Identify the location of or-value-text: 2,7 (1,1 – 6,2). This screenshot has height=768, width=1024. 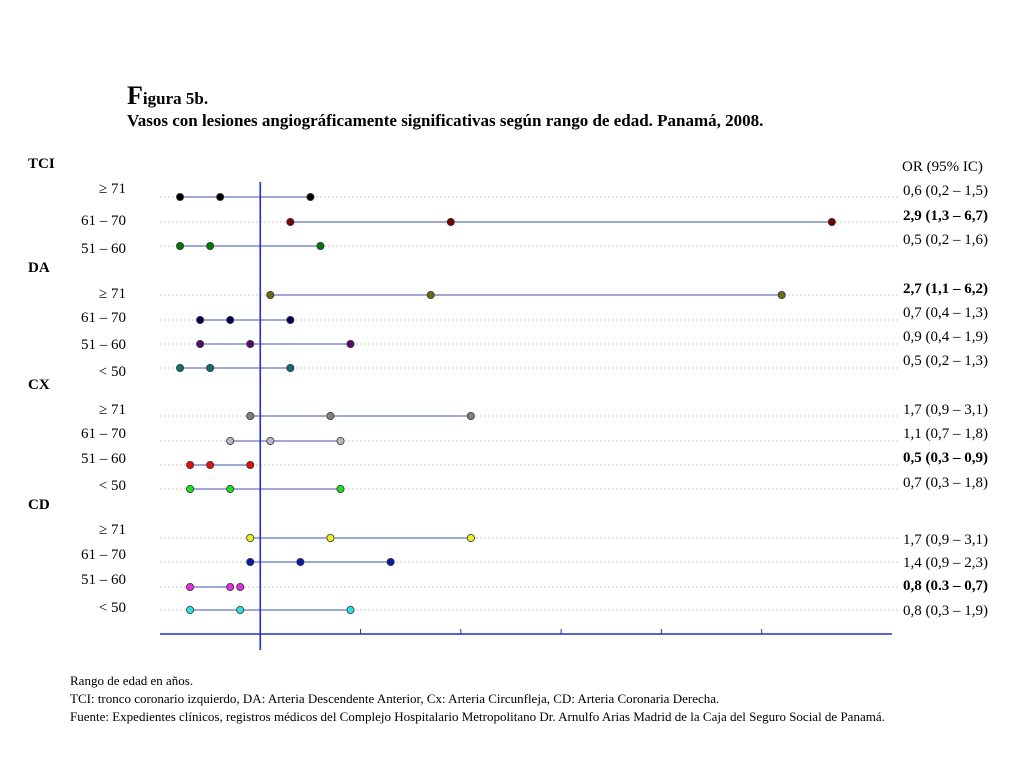
(945, 289).